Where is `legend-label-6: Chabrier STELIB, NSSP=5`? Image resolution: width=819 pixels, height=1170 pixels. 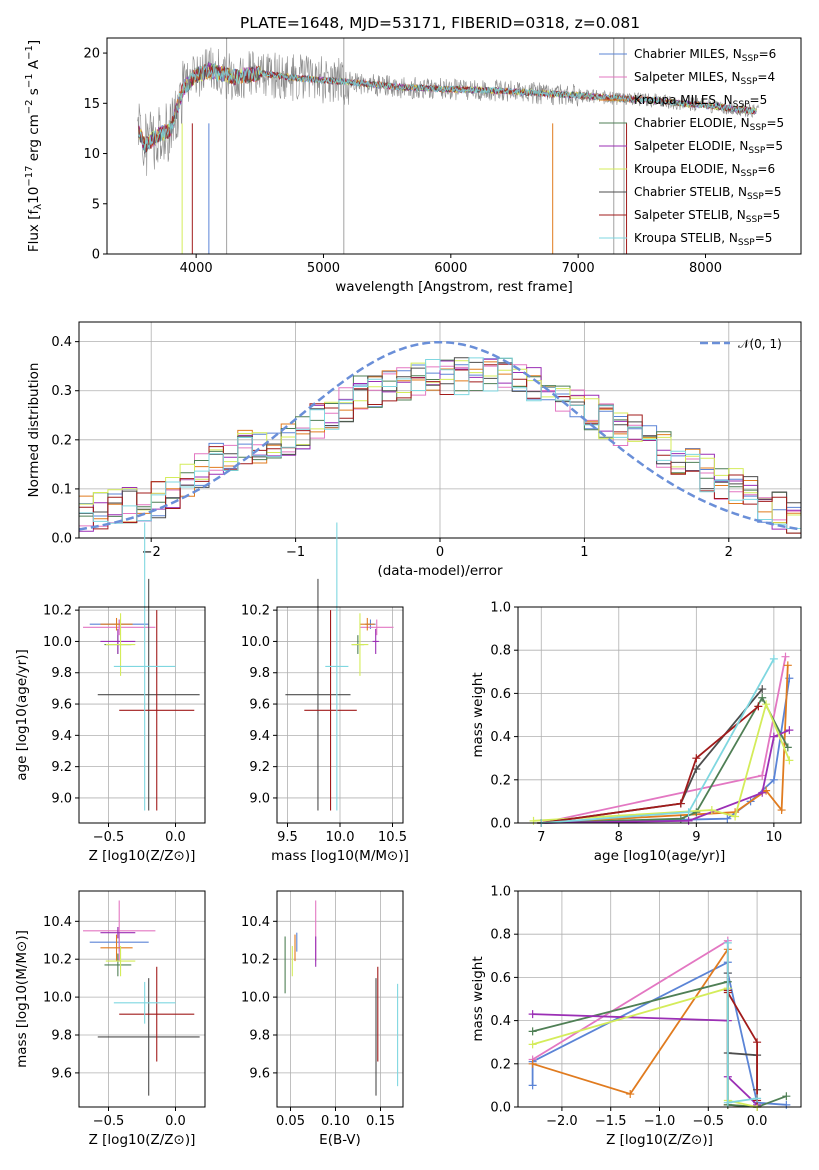
legend-label-6: Chabrier STELIB, NSSP=5 is located at coordinates (708, 193).